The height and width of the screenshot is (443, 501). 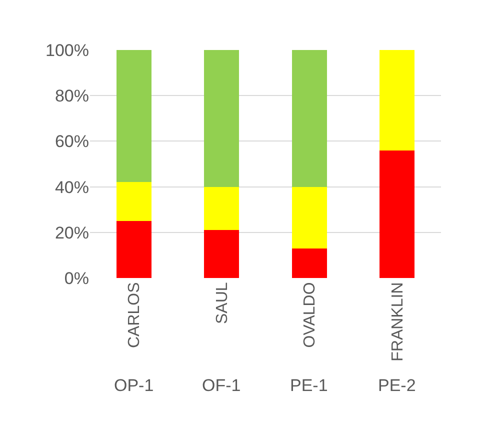 I want to click on y-tick-label: 0%, so click(x=76, y=278).